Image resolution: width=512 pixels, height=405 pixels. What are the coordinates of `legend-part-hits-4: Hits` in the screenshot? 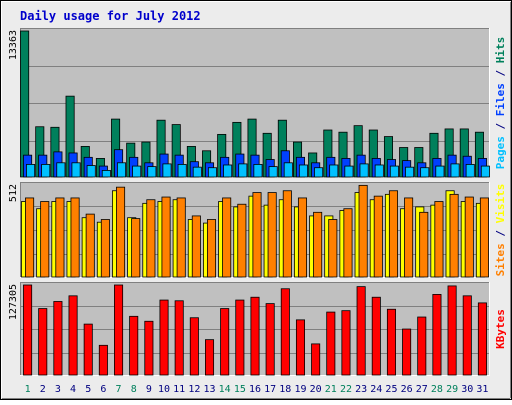 It's located at (500, 50).